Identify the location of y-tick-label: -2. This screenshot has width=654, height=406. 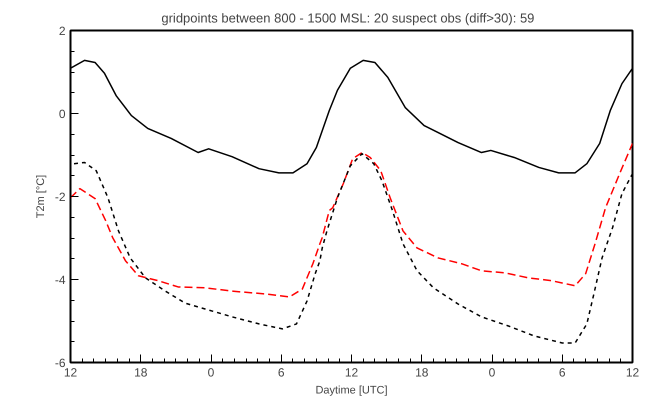
(60, 197).